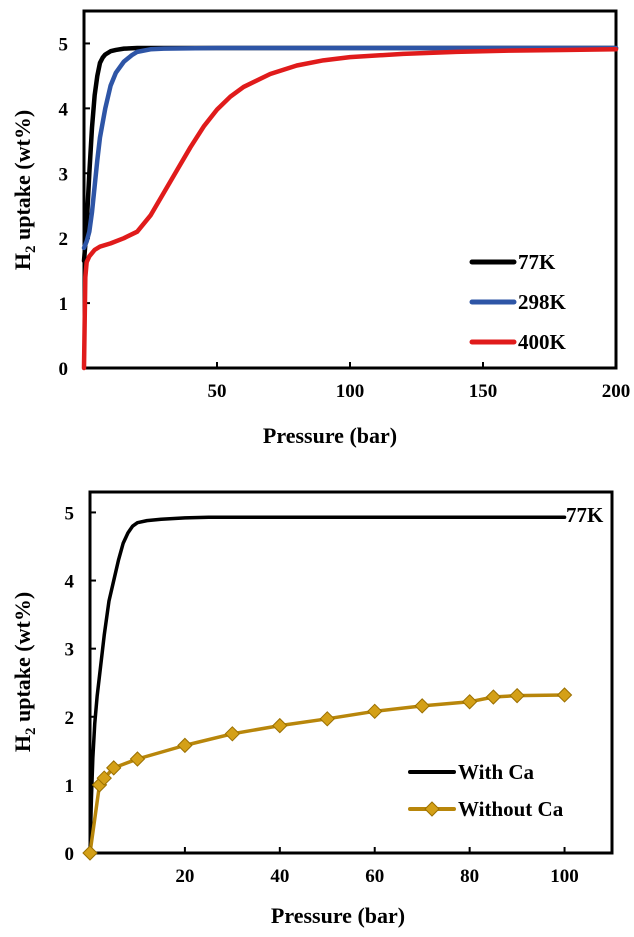  Describe the element at coordinates (483, 391) in the screenshot. I see `x-tick-label: 150` at that location.